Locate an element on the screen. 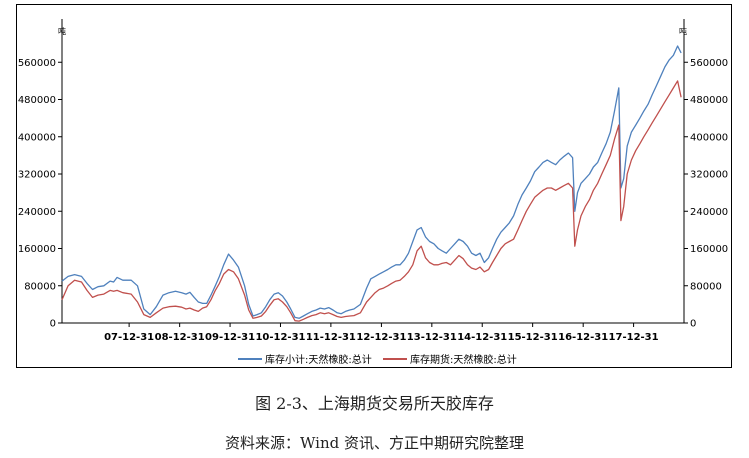  y-tick-label-right: 320000 is located at coordinates (709, 175).